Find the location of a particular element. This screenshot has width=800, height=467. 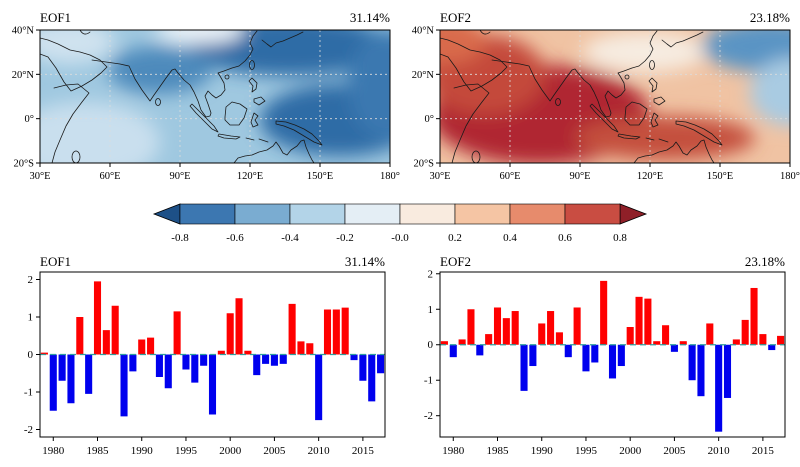

lon-tick-label: 120°E is located at coordinates (650, 176).